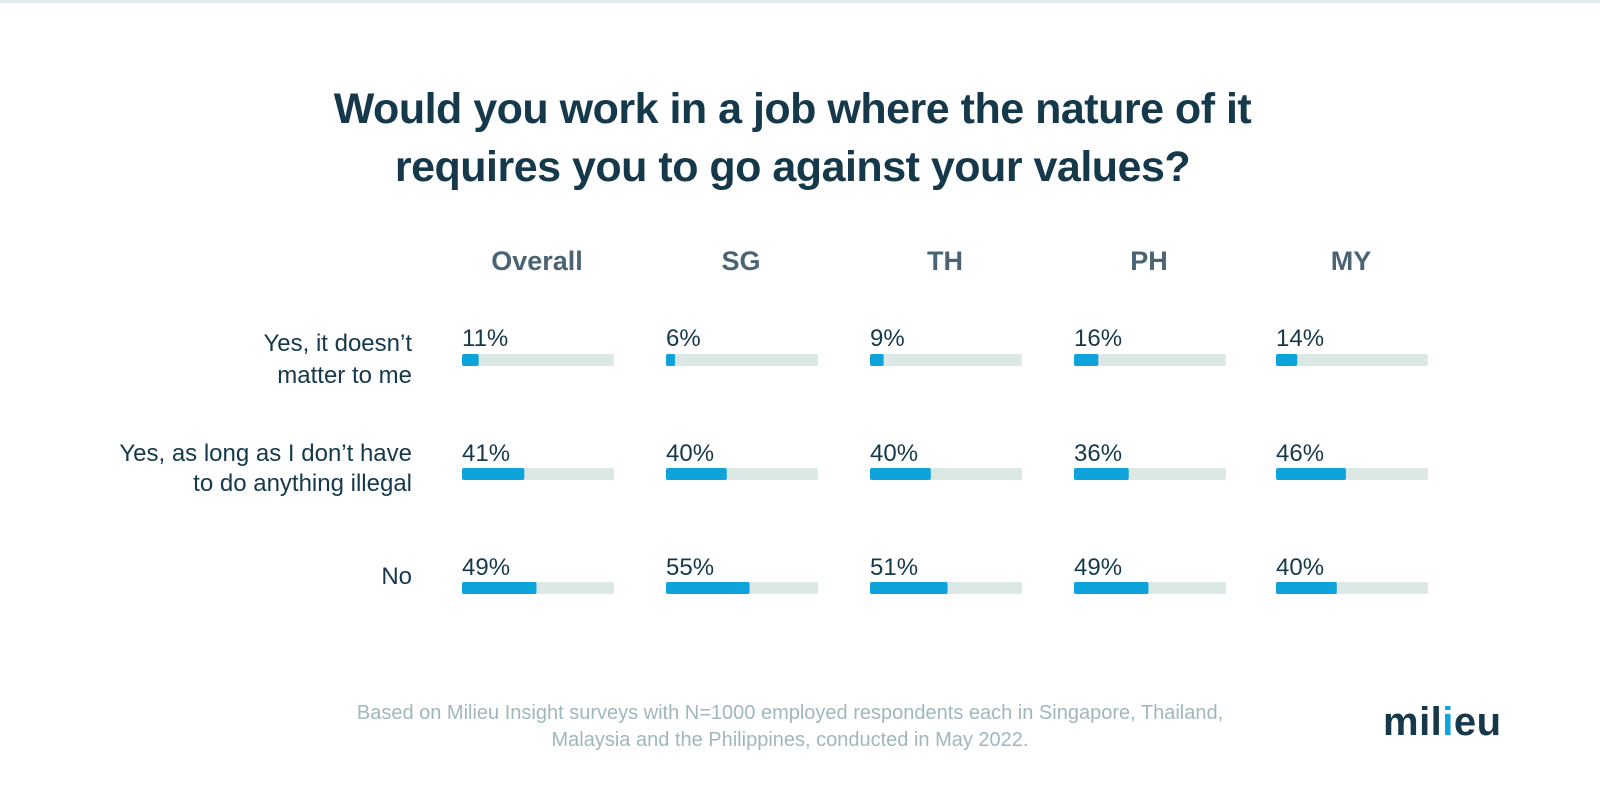 The width and height of the screenshot is (1600, 795). What do you see at coordinates (1448, 722) in the screenshot?
I see `logo-dotted-letter: i` at bounding box center [1448, 722].